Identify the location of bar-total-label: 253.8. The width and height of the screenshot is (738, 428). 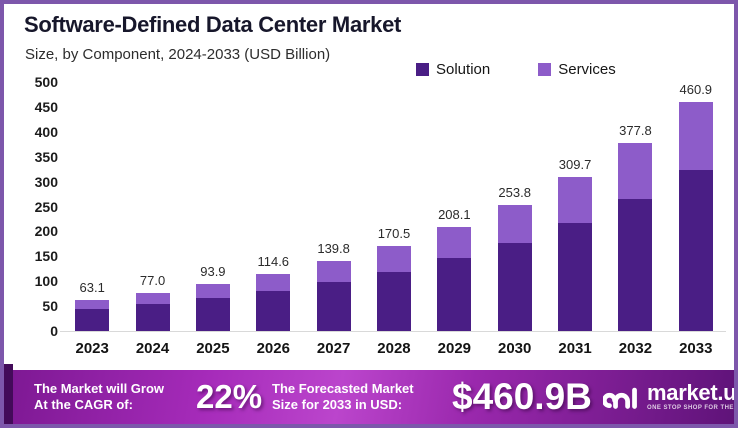
(514, 192).